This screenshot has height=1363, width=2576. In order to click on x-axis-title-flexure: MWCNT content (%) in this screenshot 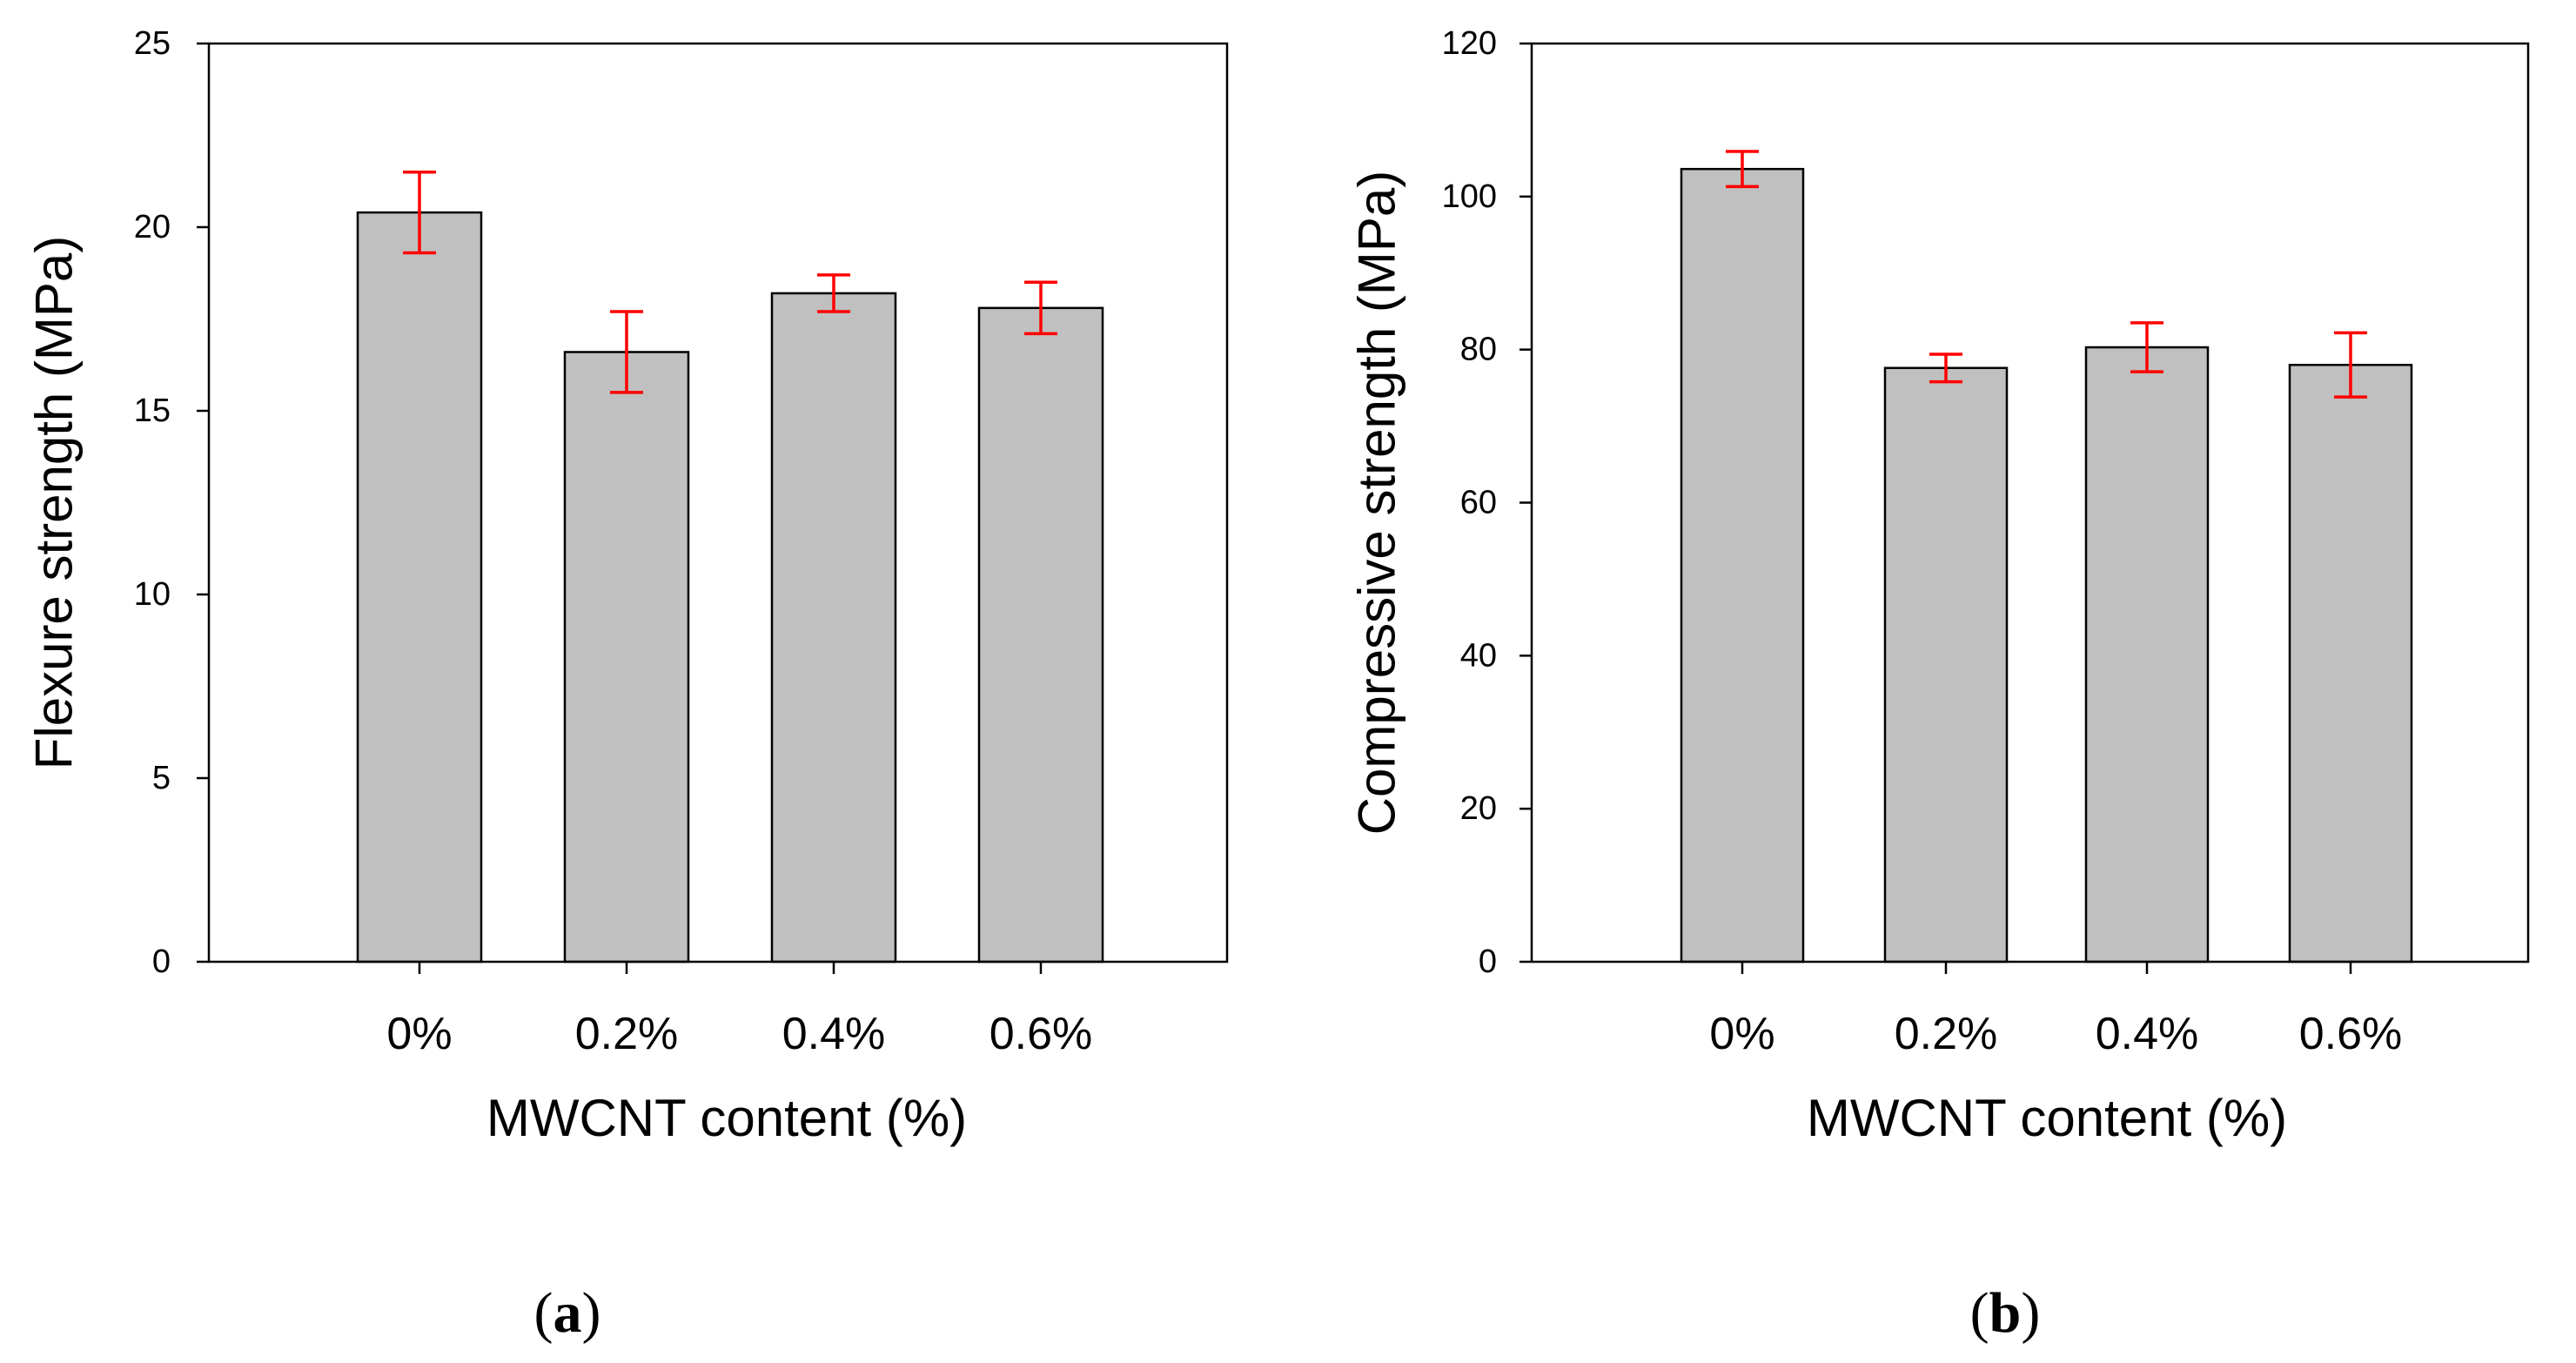, I will do `click(727, 1118)`.